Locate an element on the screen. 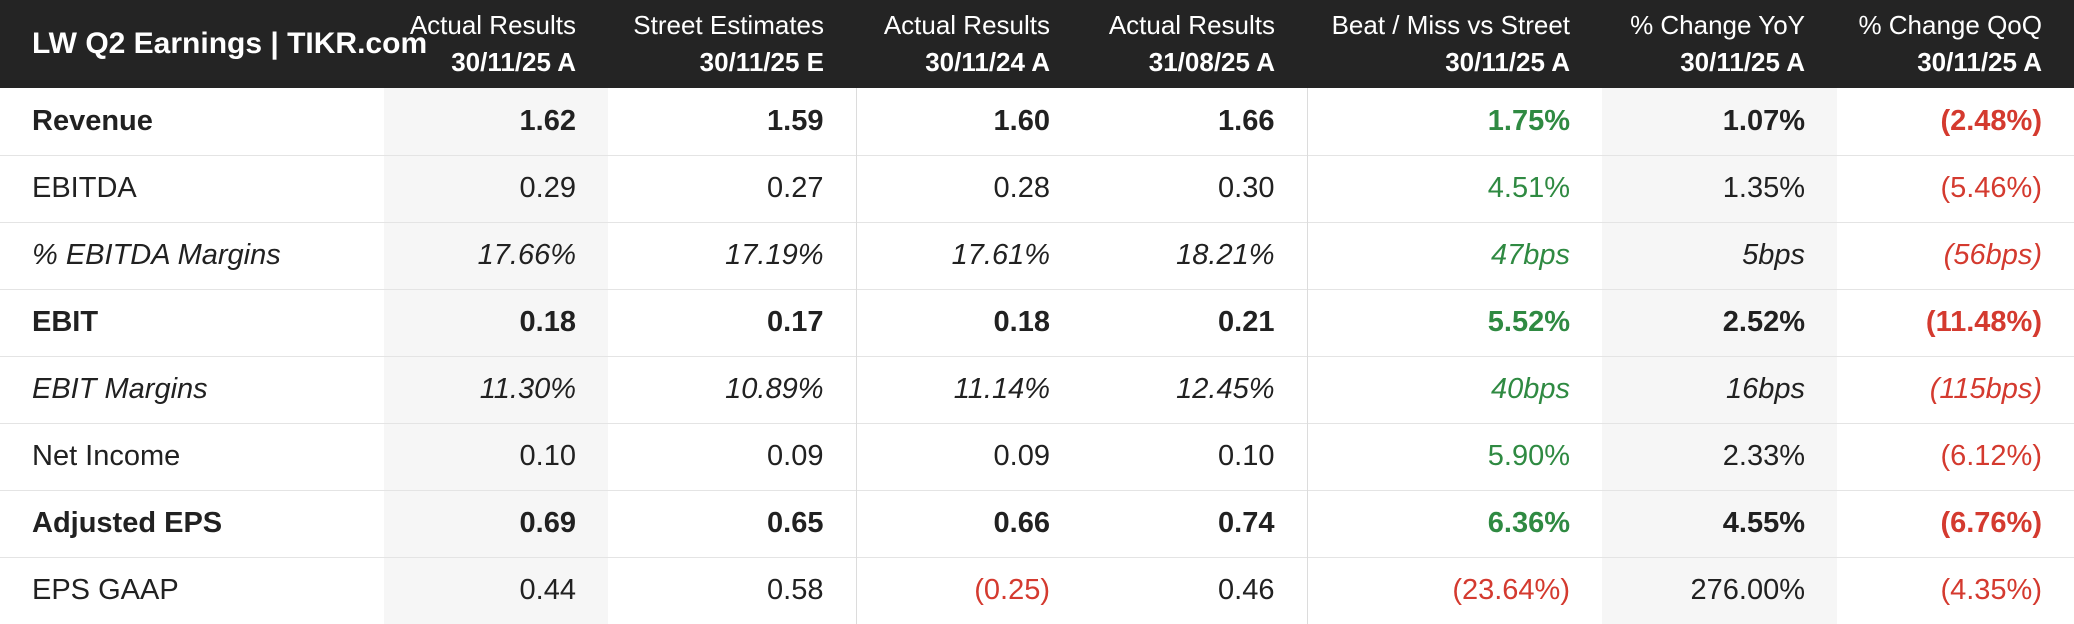  value-cell: 18.21% is located at coordinates (1195, 255).